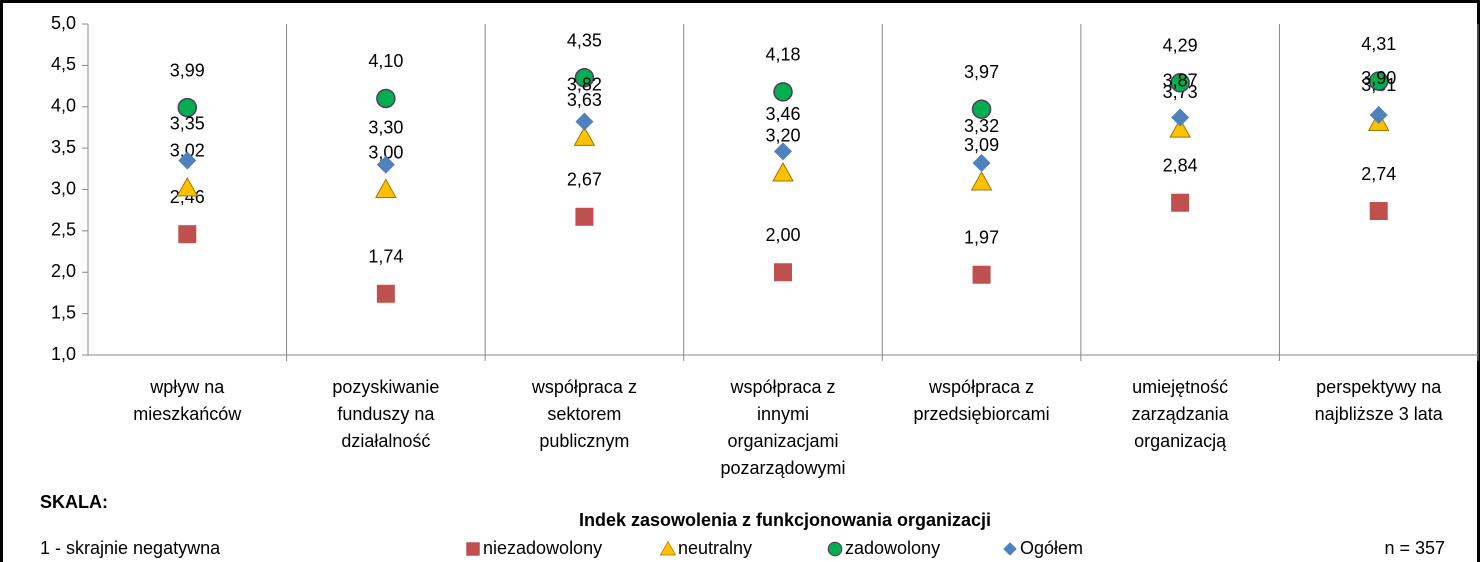 Image resolution: width=1480 pixels, height=562 pixels. Describe the element at coordinates (783, 414) in the screenshot. I see `x-tick-label: innymi` at that location.